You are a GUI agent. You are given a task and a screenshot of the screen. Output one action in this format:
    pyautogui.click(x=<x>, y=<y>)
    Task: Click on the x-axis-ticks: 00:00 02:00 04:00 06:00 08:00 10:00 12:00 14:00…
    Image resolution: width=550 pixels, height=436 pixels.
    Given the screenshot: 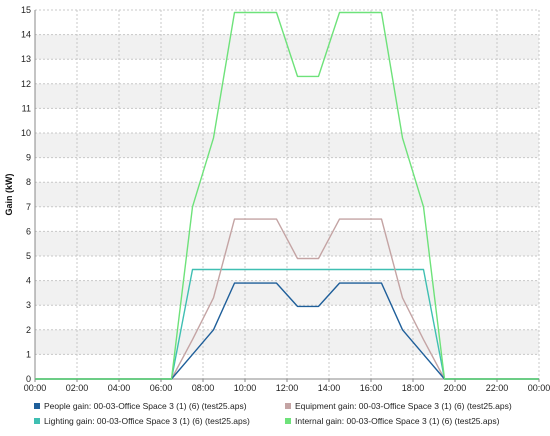 What is the action you would take?
    pyautogui.click(x=287, y=386)
    